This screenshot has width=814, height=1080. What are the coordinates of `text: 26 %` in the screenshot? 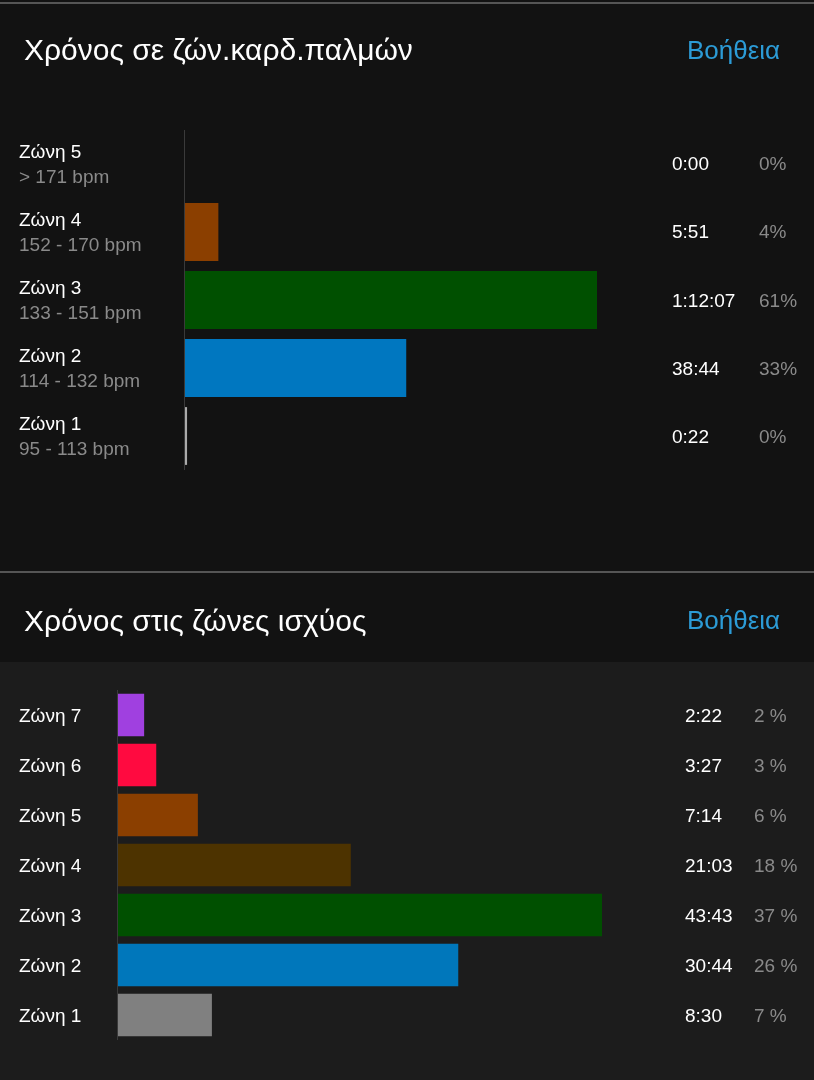 It's located at (776, 965).